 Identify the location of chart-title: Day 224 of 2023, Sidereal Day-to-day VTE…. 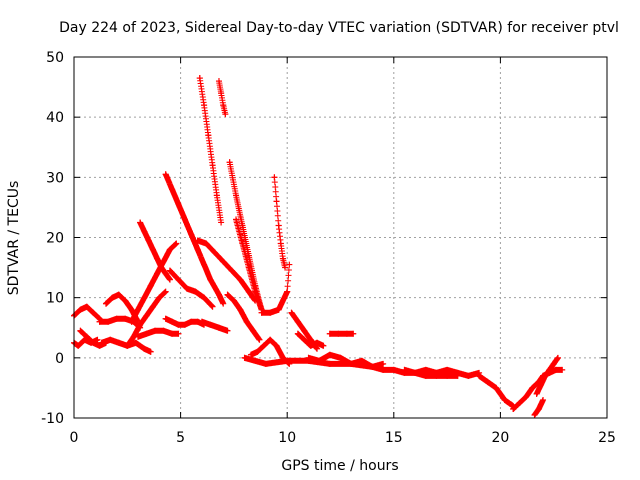
(339, 28).